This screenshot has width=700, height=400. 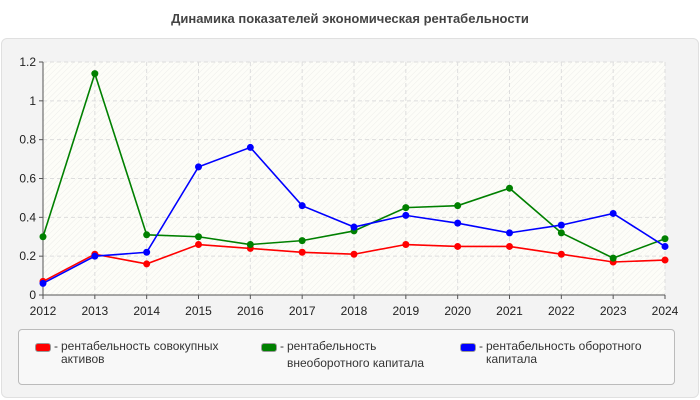 I want to click on y-tick-label: 1, so click(x=32, y=101).